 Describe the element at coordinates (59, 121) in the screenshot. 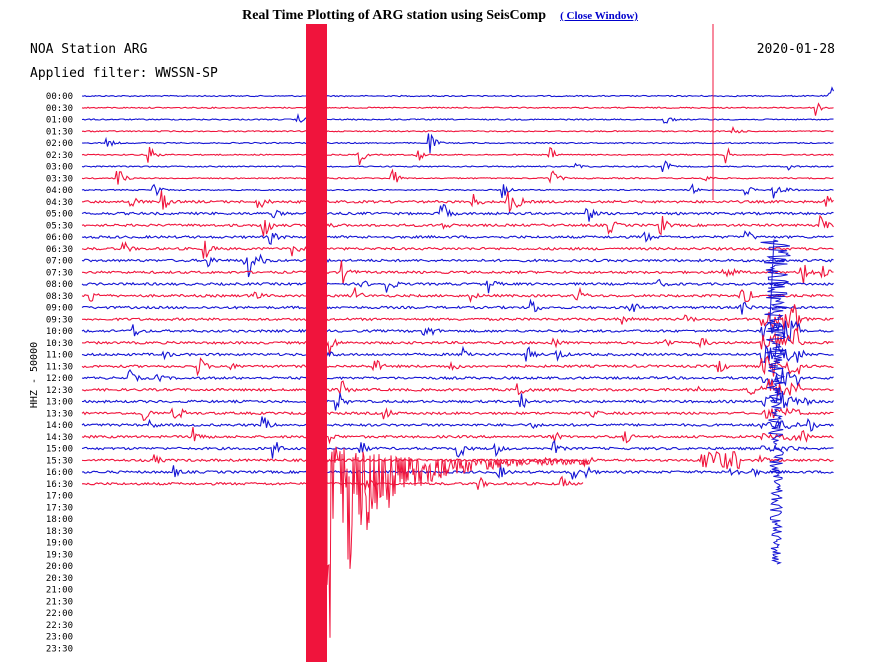

I see `time-label-0100: 01:00` at that location.